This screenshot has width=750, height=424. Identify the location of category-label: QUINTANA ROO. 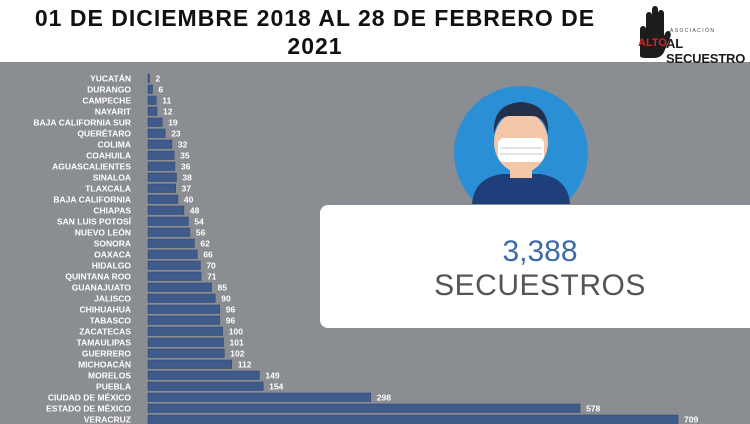
(98, 277).